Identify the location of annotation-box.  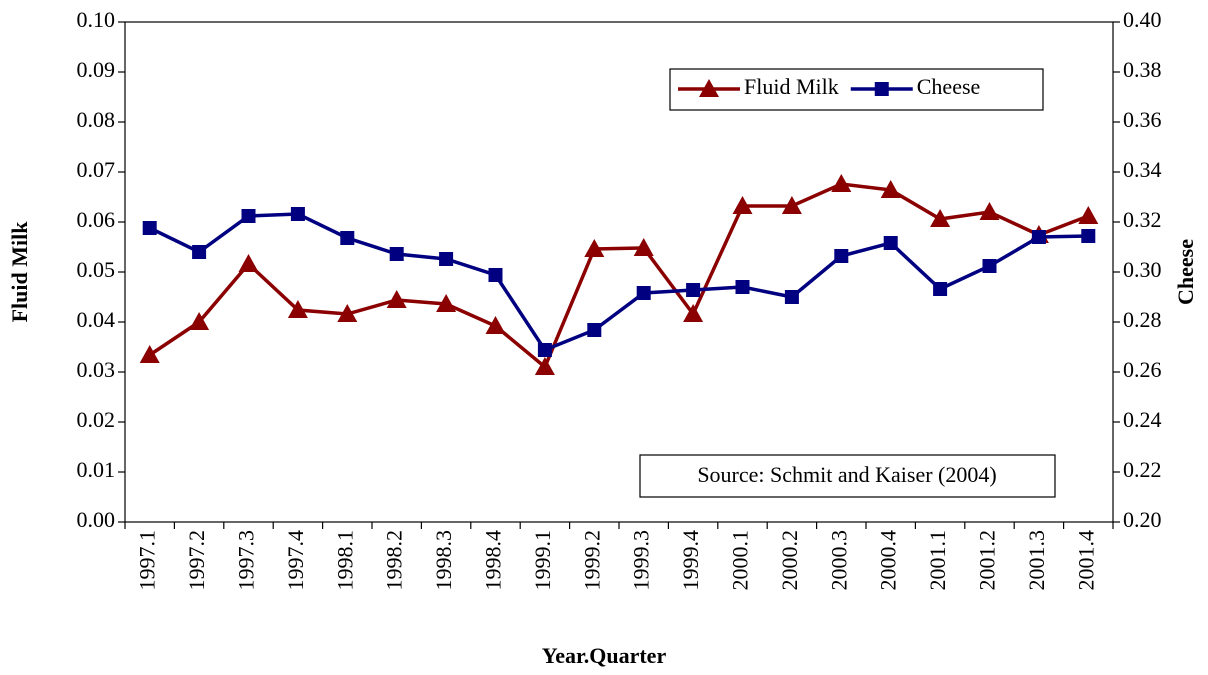
(847, 476).